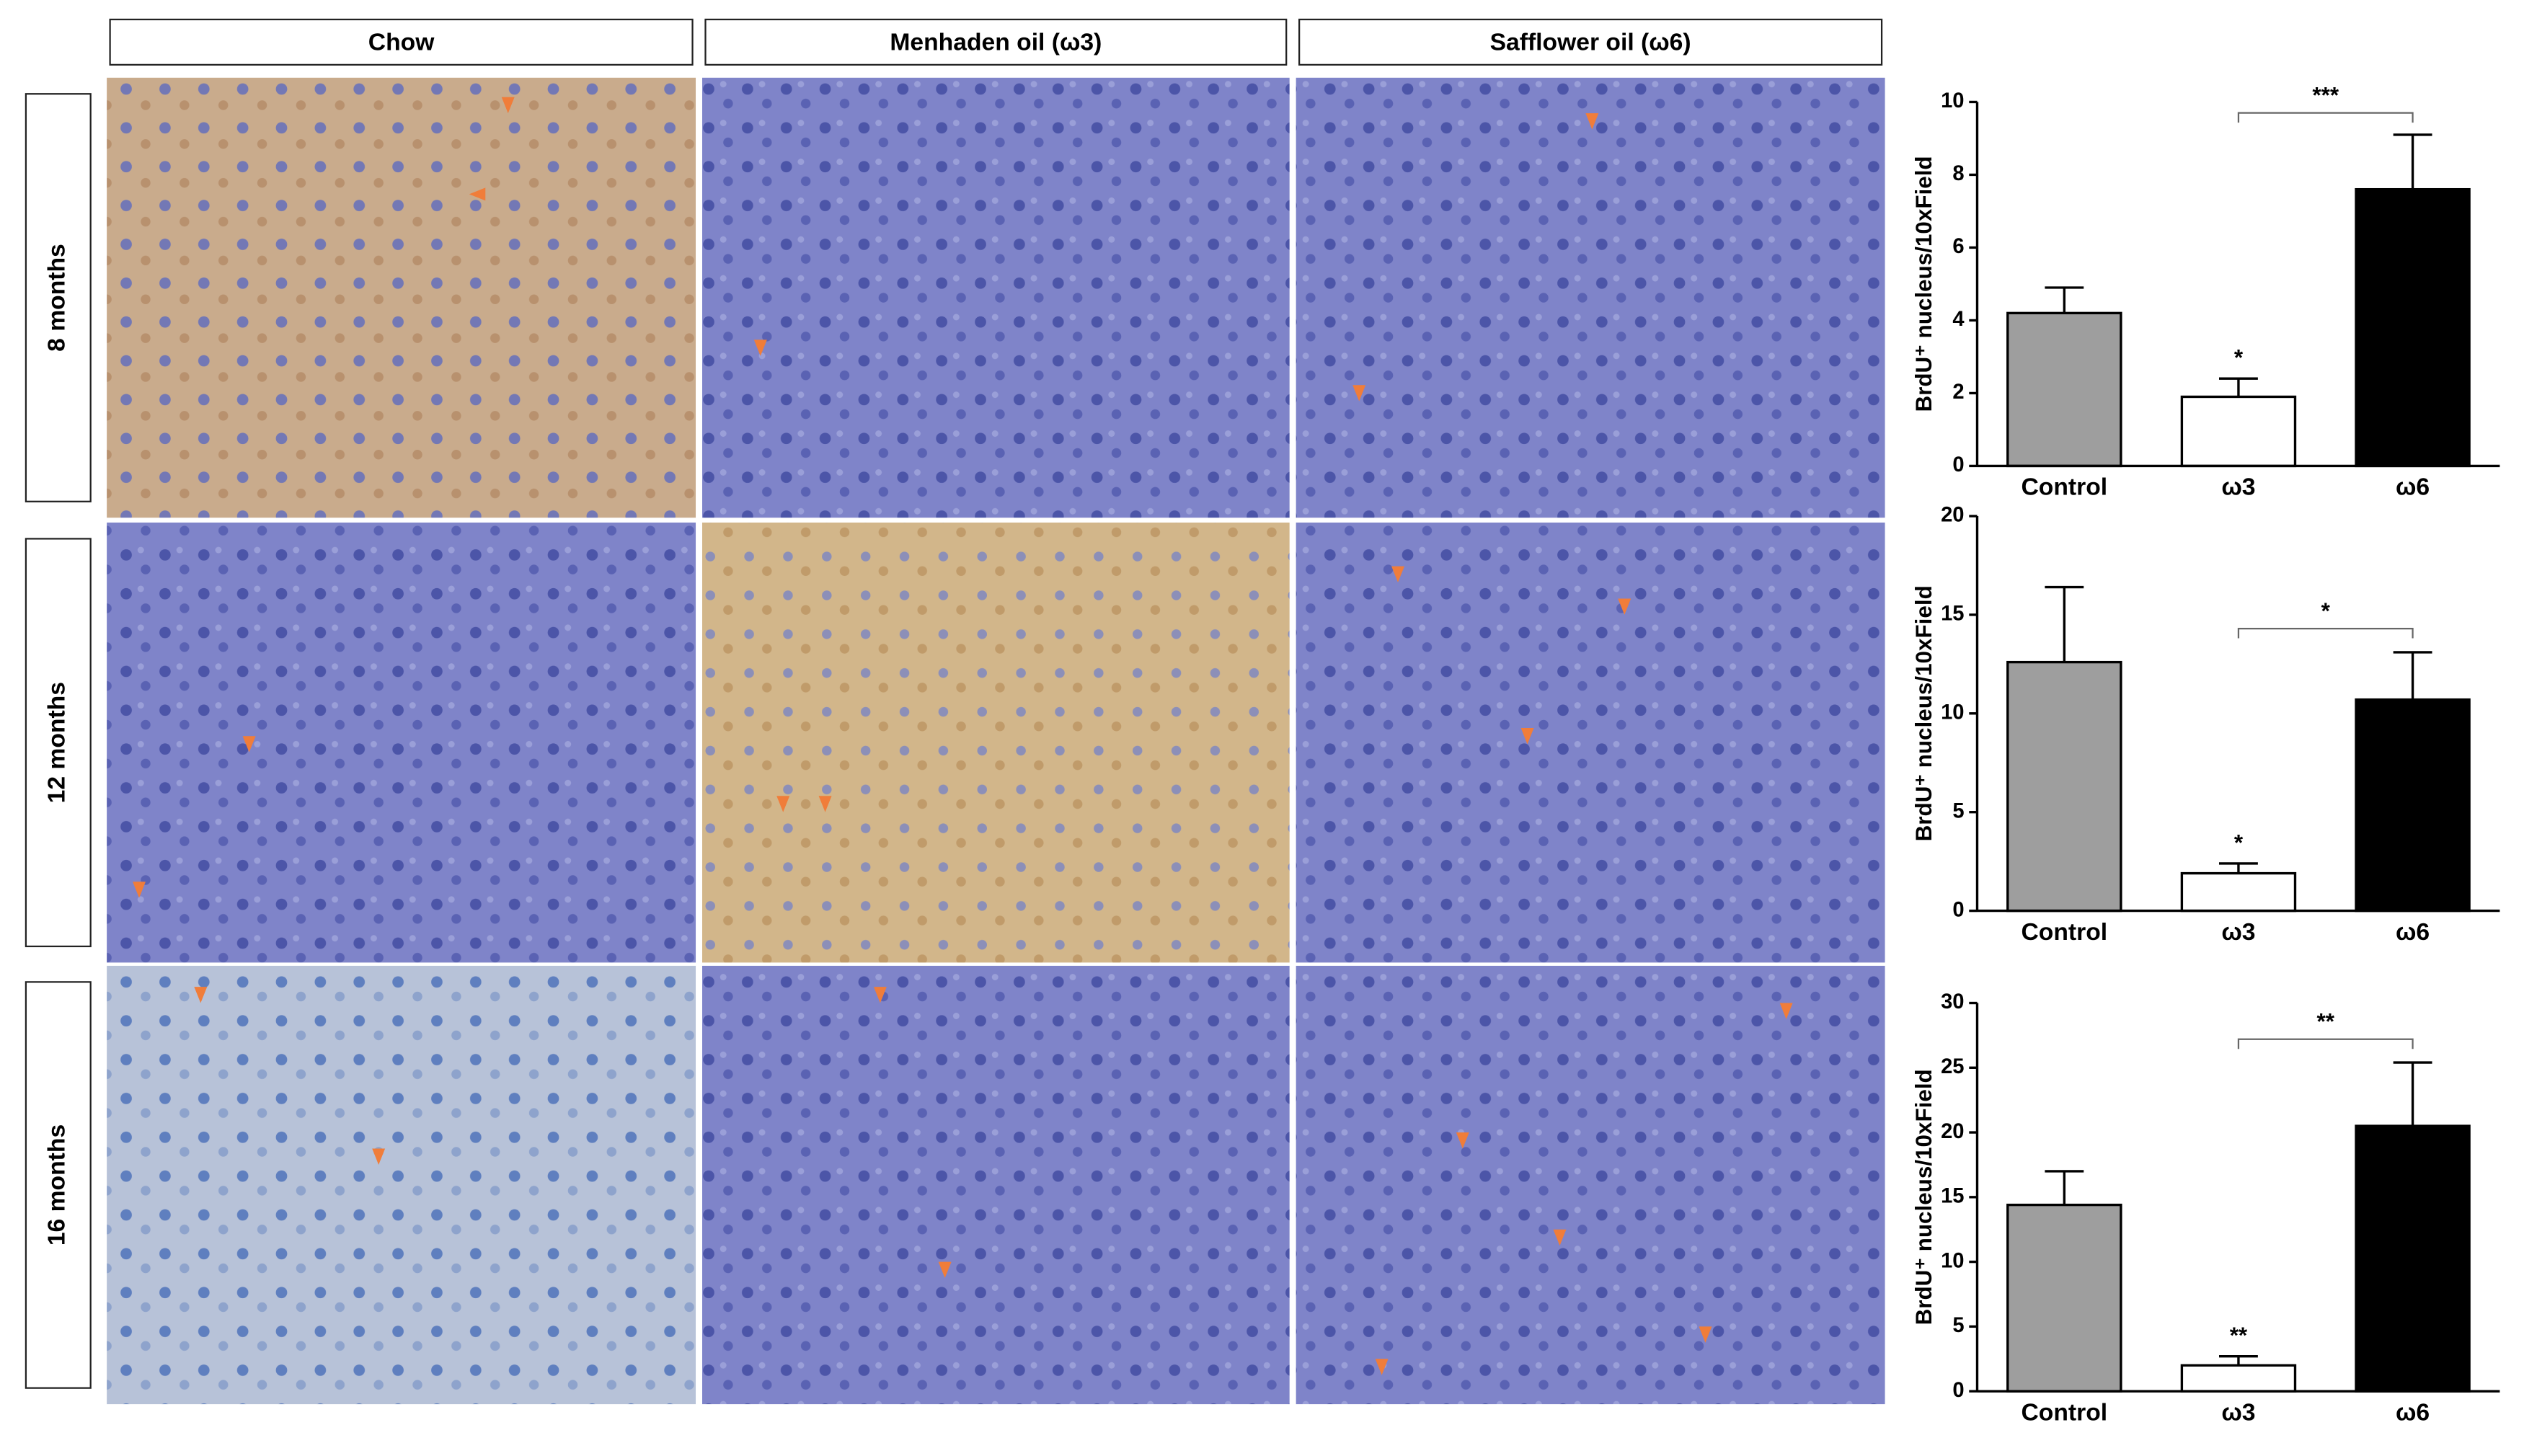 The height and width of the screenshot is (1456, 2537). I want to click on row-label: 8 months, so click(57, 298).